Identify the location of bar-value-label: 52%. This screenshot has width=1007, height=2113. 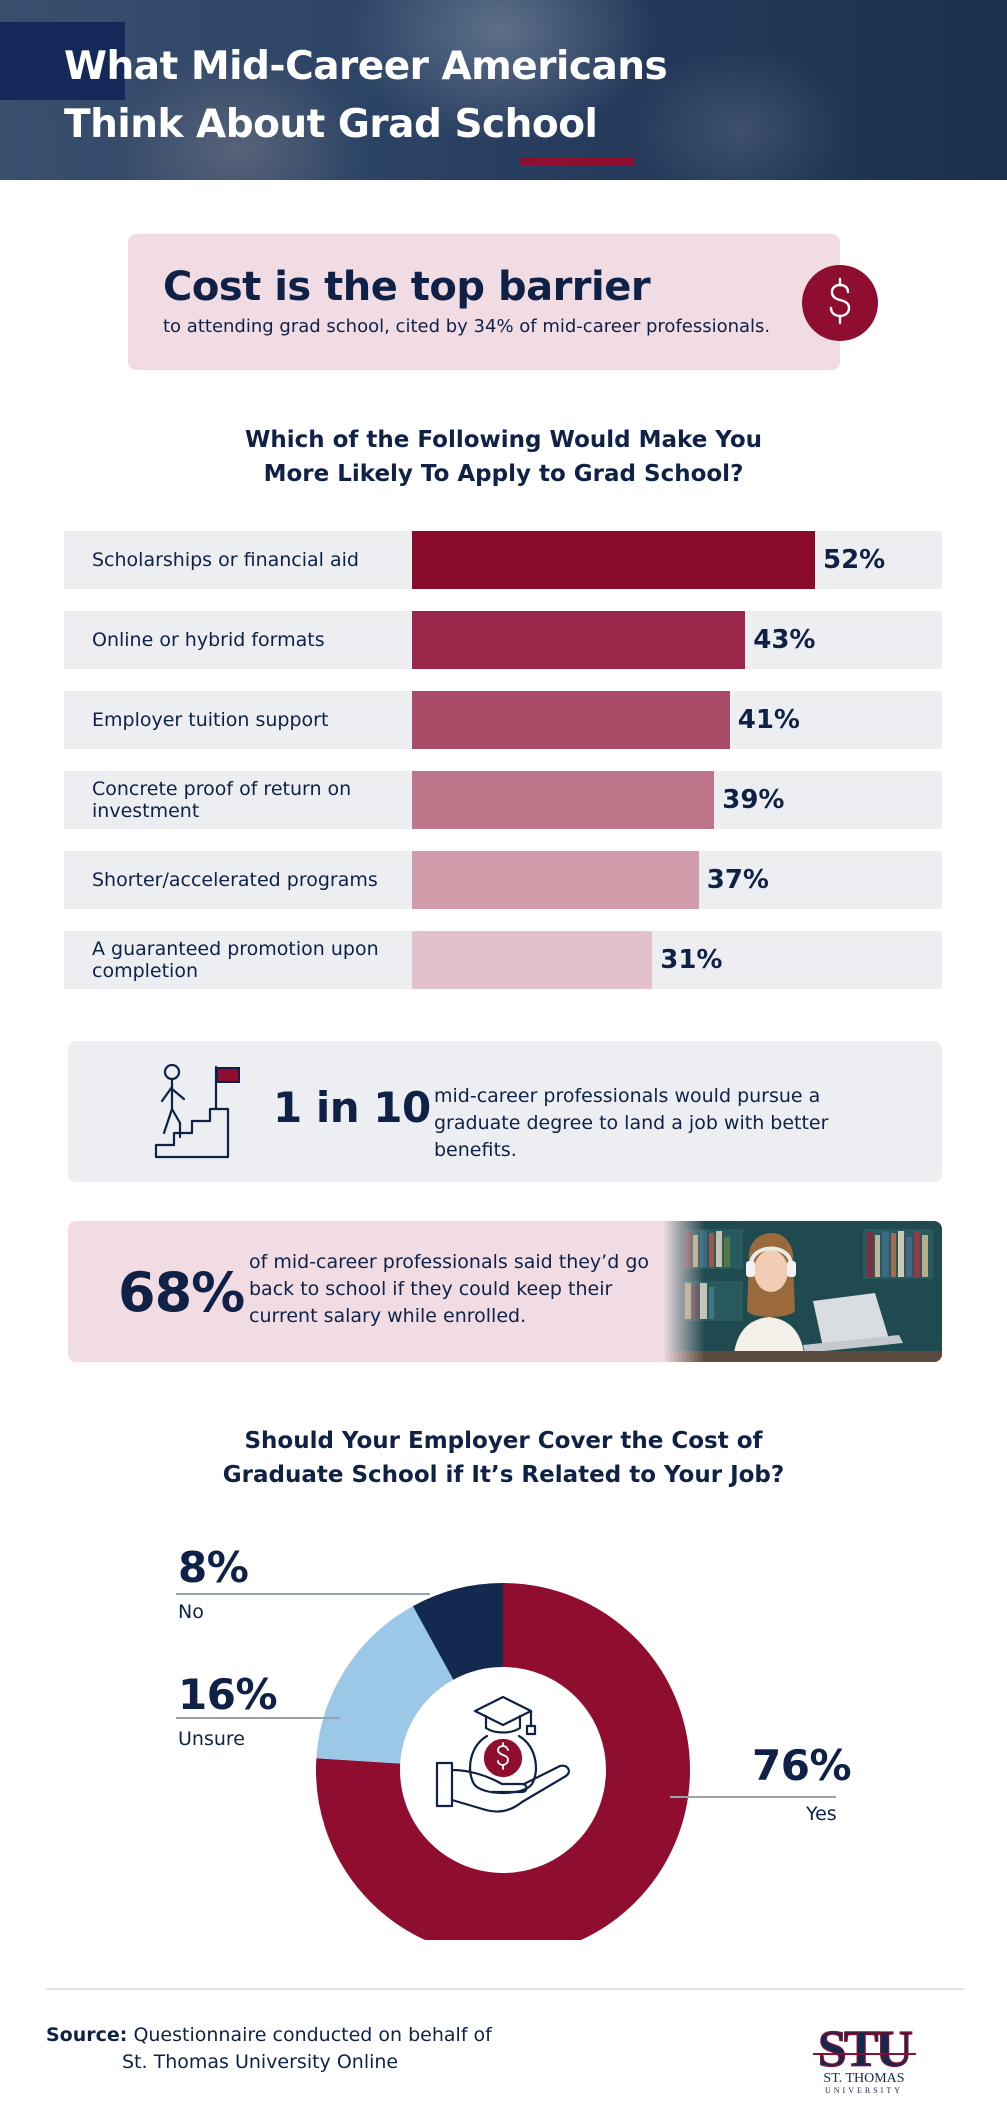
(854, 560).